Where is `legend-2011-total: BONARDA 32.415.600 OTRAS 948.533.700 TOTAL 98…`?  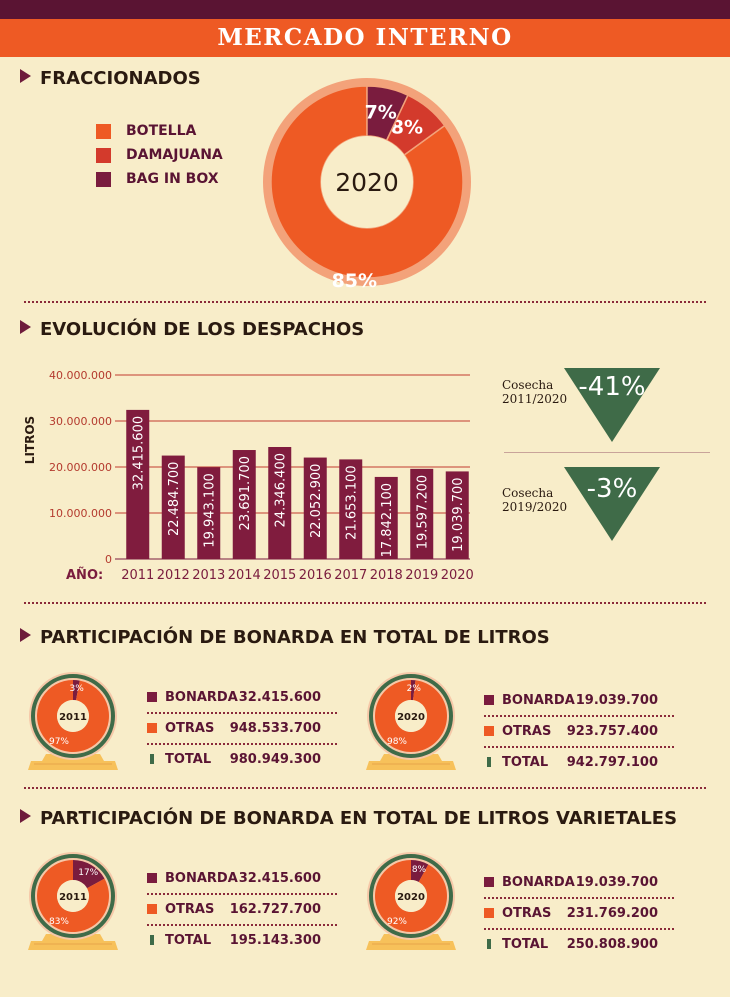 legend-2011-total: BONARDA 32.415.600 OTRAS 948.533.700 TOTAL 98… is located at coordinates (242, 730).